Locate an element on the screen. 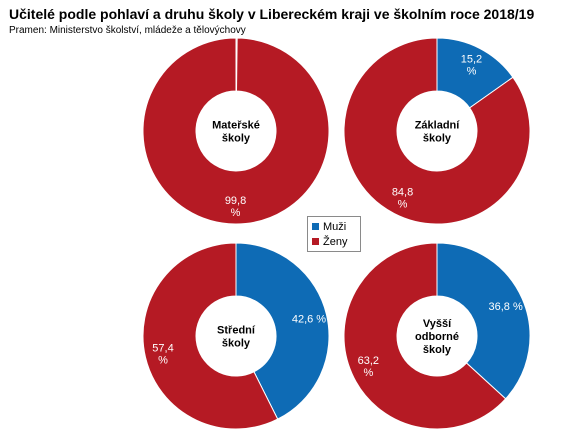 The height and width of the screenshot is (441, 568). donut-stredni: 42,6 % 57,4 % Střední školy is located at coordinates (236, 336).